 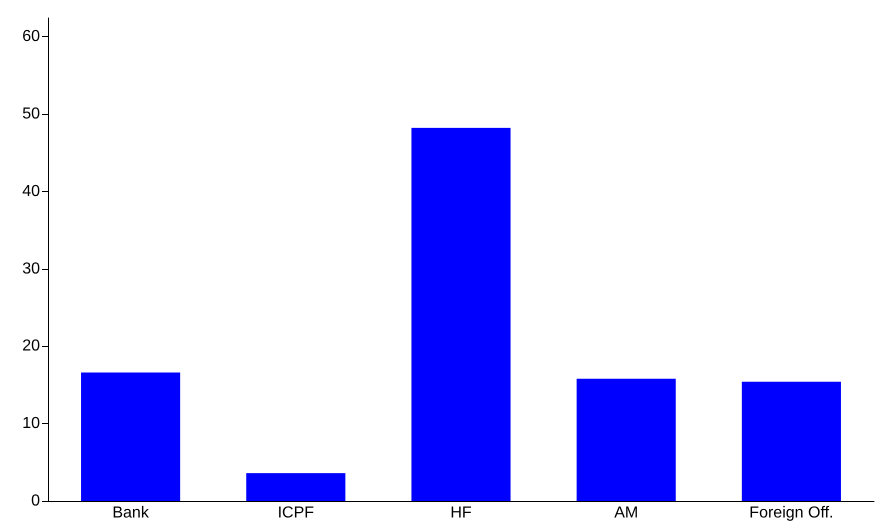 I want to click on x-tick-label: AM, so click(x=626, y=513).